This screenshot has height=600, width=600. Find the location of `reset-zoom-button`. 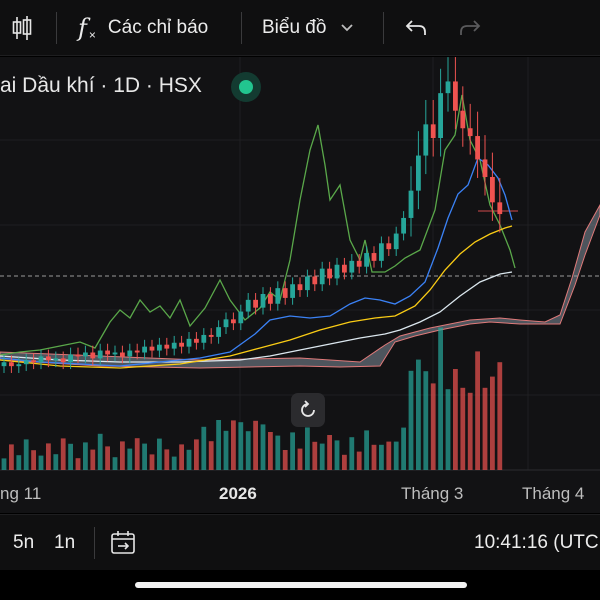

reset-zoom-button is located at coordinates (308, 410).